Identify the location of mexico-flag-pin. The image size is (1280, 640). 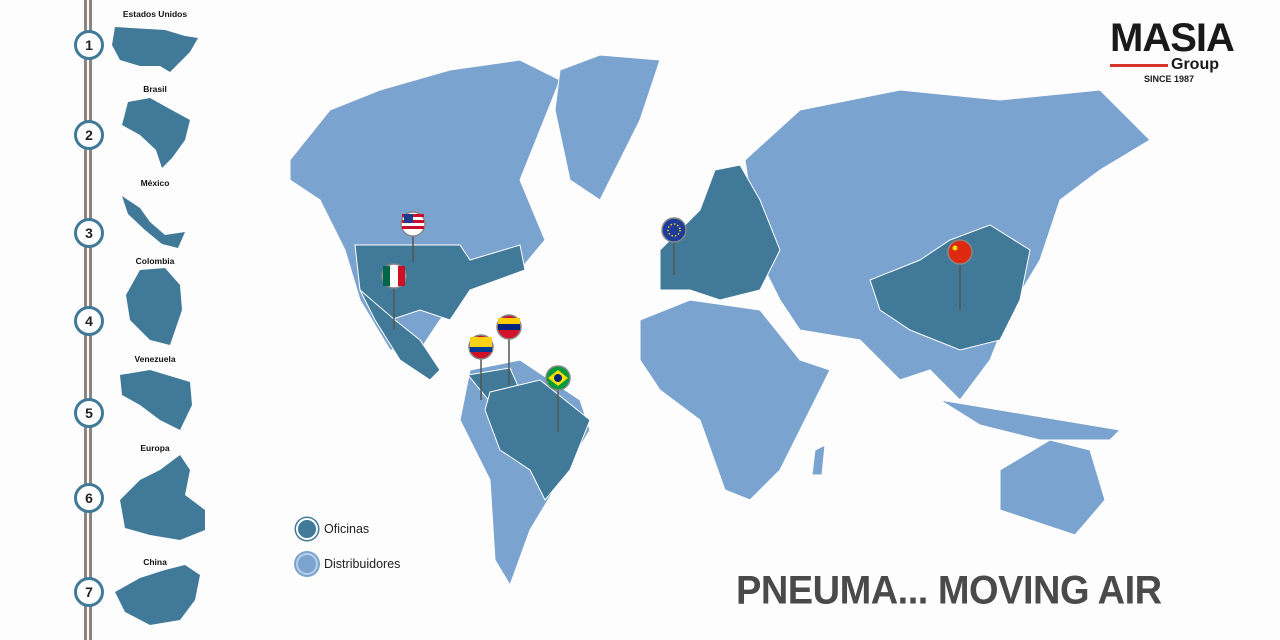
(394, 276).